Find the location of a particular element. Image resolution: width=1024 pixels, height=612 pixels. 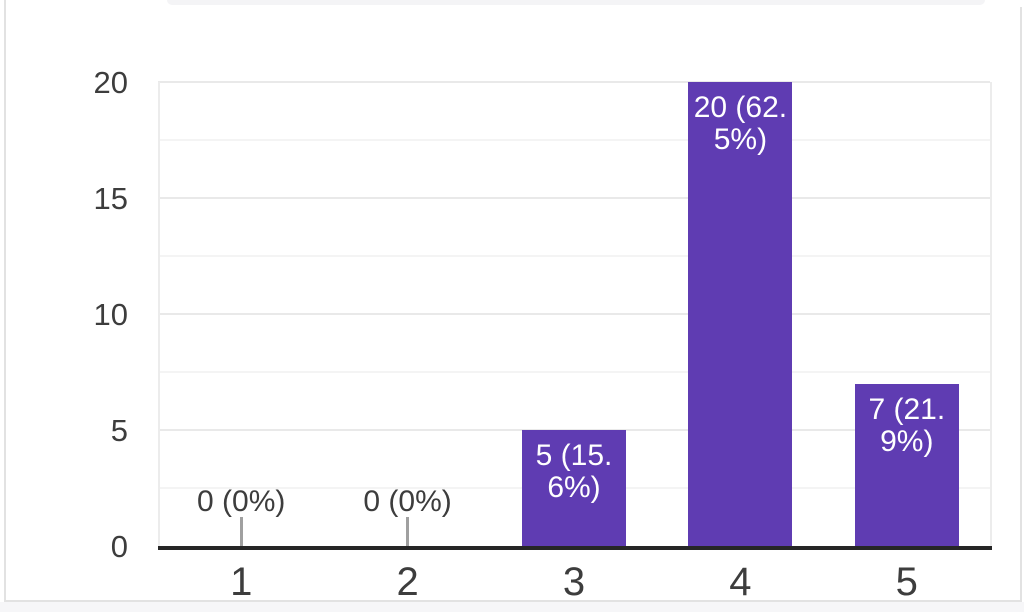

x-axis-tick-label-1: 1 is located at coordinates (241, 582).